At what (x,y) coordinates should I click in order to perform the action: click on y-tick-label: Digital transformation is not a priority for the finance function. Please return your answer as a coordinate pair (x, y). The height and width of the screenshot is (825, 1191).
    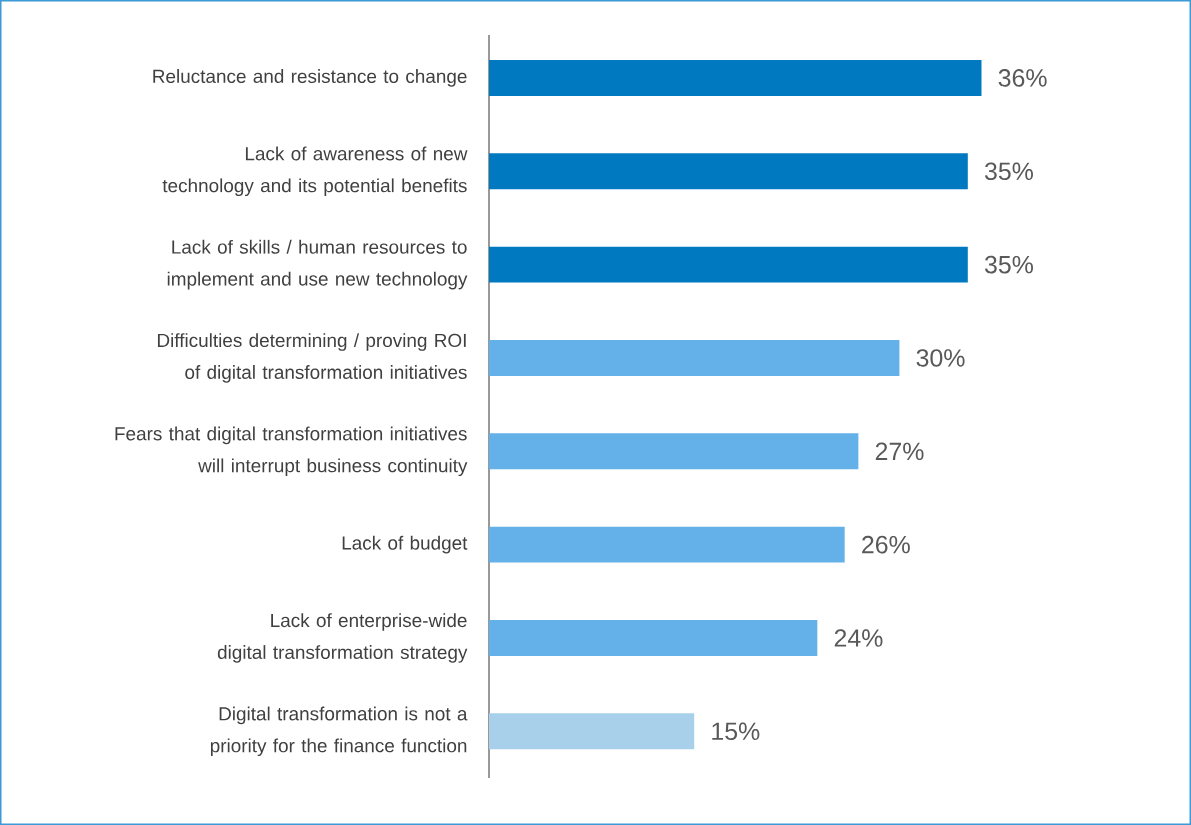
    Looking at the image, I should click on (339, 731).